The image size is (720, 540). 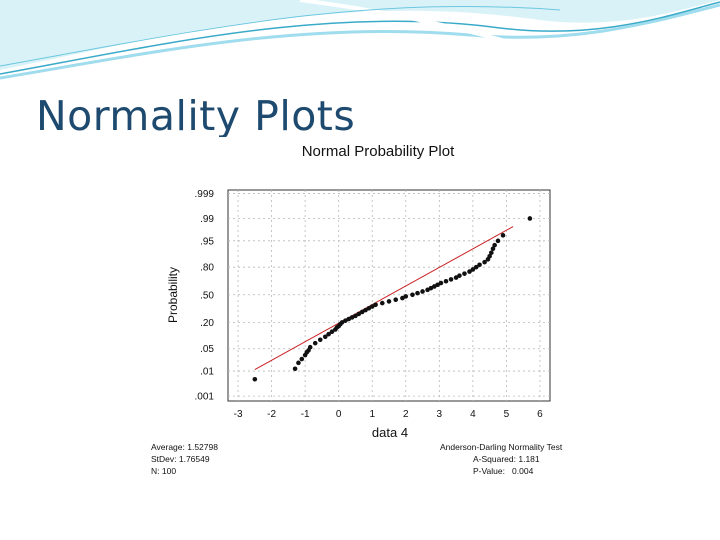 I want to click on wave-band-teal, so click(x=280, y=36).